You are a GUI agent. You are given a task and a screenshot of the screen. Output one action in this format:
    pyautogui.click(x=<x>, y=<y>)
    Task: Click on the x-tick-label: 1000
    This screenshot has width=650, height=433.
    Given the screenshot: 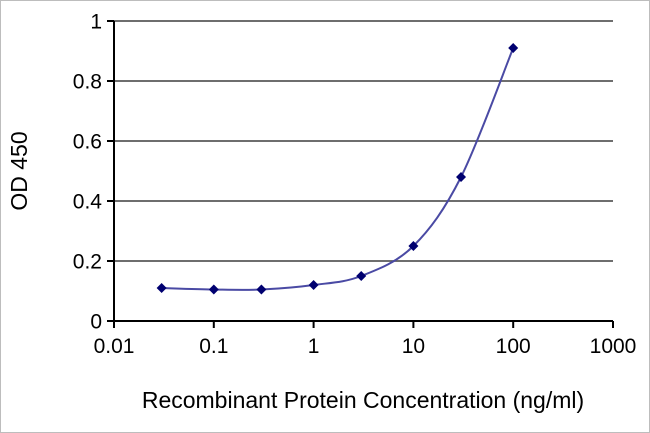 What is the action you would take?
    pyautogui.click(x=613, y=346)
    